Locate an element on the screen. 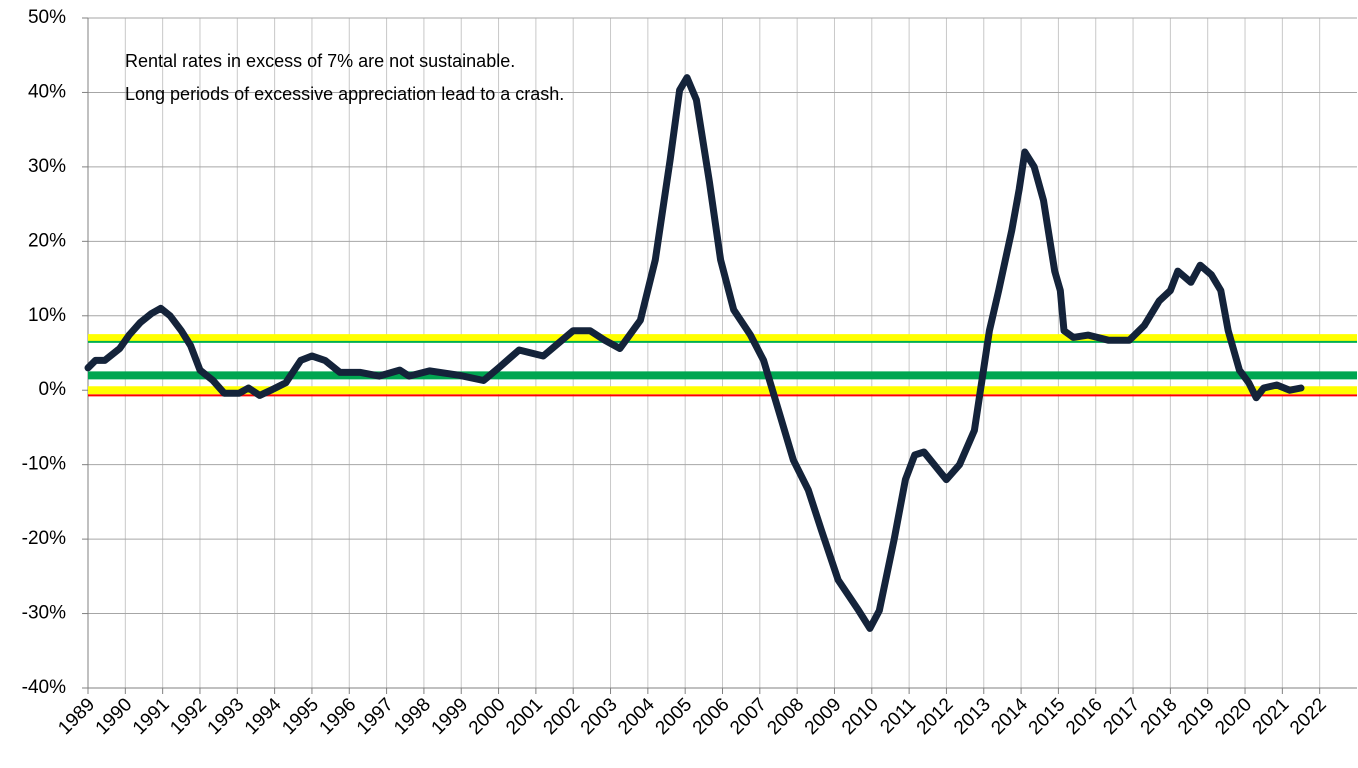  y-tick-label: 50% is located at coordinates (47, 17).